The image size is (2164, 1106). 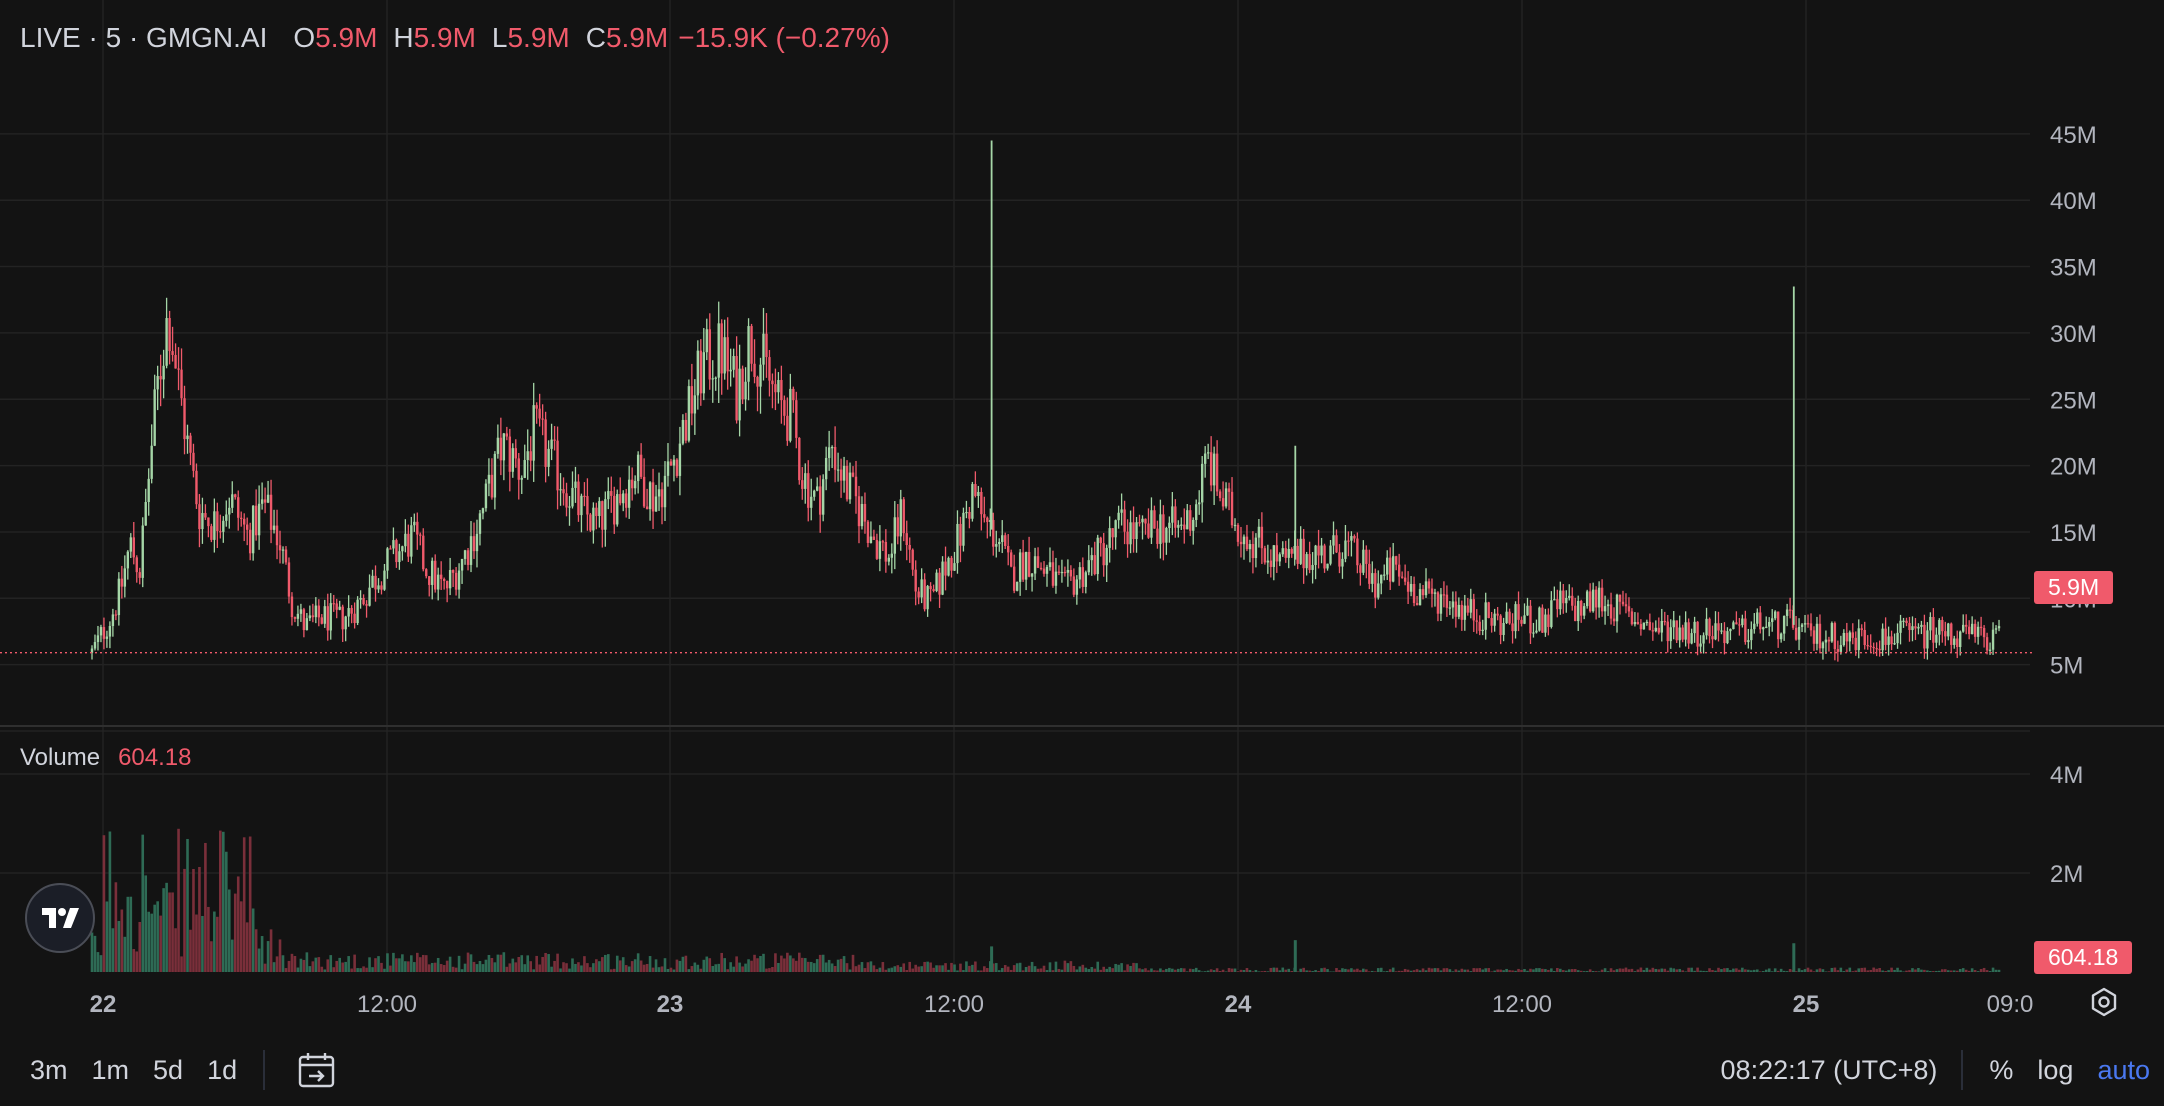 I want to click on log-scale-button: log, so click(x=2055, y=1069).